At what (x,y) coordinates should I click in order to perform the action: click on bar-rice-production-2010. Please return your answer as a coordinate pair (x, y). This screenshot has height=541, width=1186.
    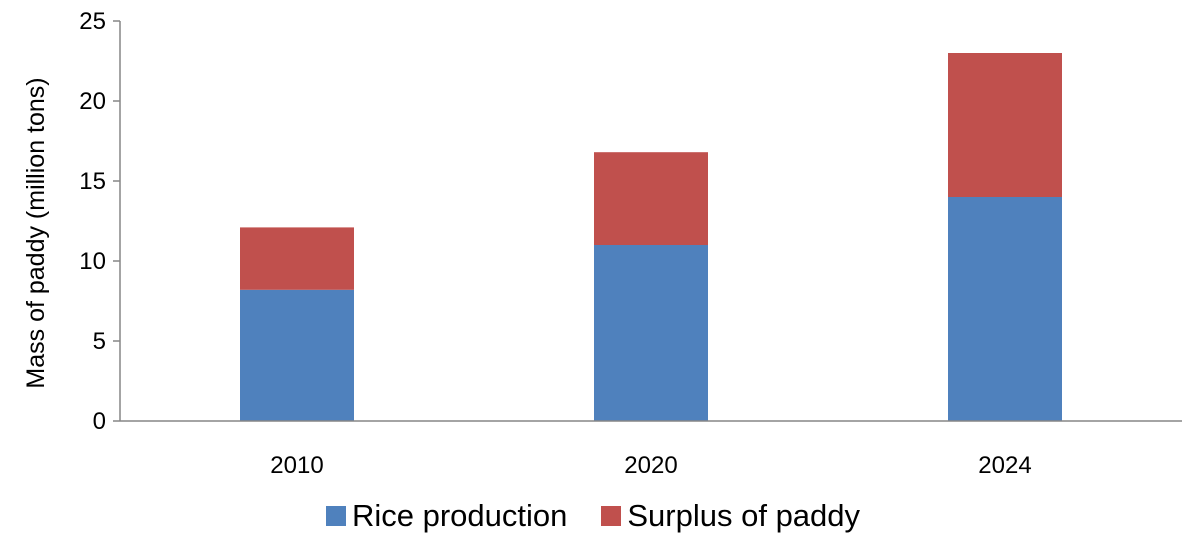
    Looking at the image, I should click on (297, 355).